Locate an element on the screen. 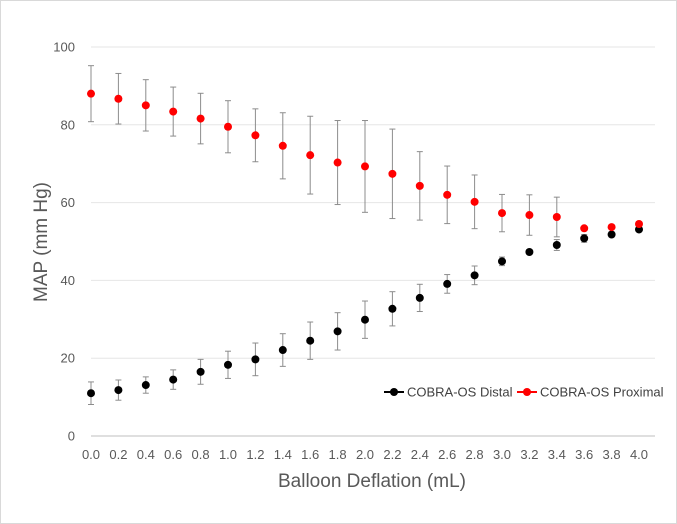 The height and width of the screenshot is (524, 677). legend: COBRA-OS Distal COBRA-OS Proximal is located at coordinates (524, 392).